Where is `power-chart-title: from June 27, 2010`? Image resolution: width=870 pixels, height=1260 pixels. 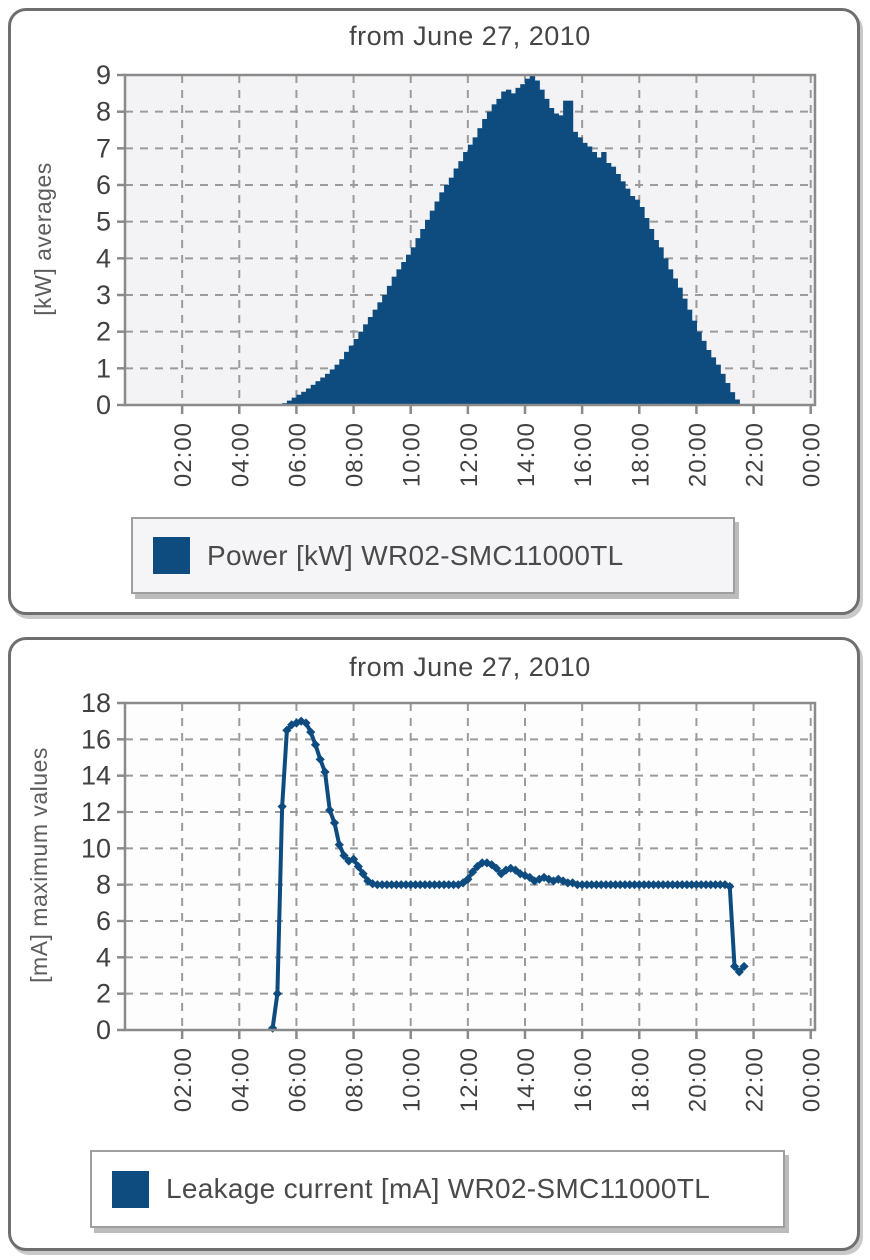
power-chart-title: from June 27, 2010 is located at coordinates (470, 36).